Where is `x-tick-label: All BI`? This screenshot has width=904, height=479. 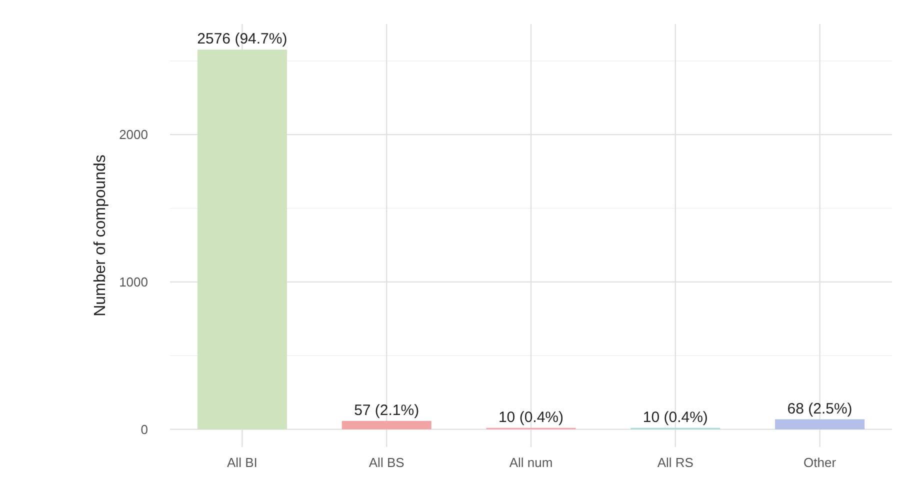
x-tick-label: All BI is located at coordinates (242, 462).